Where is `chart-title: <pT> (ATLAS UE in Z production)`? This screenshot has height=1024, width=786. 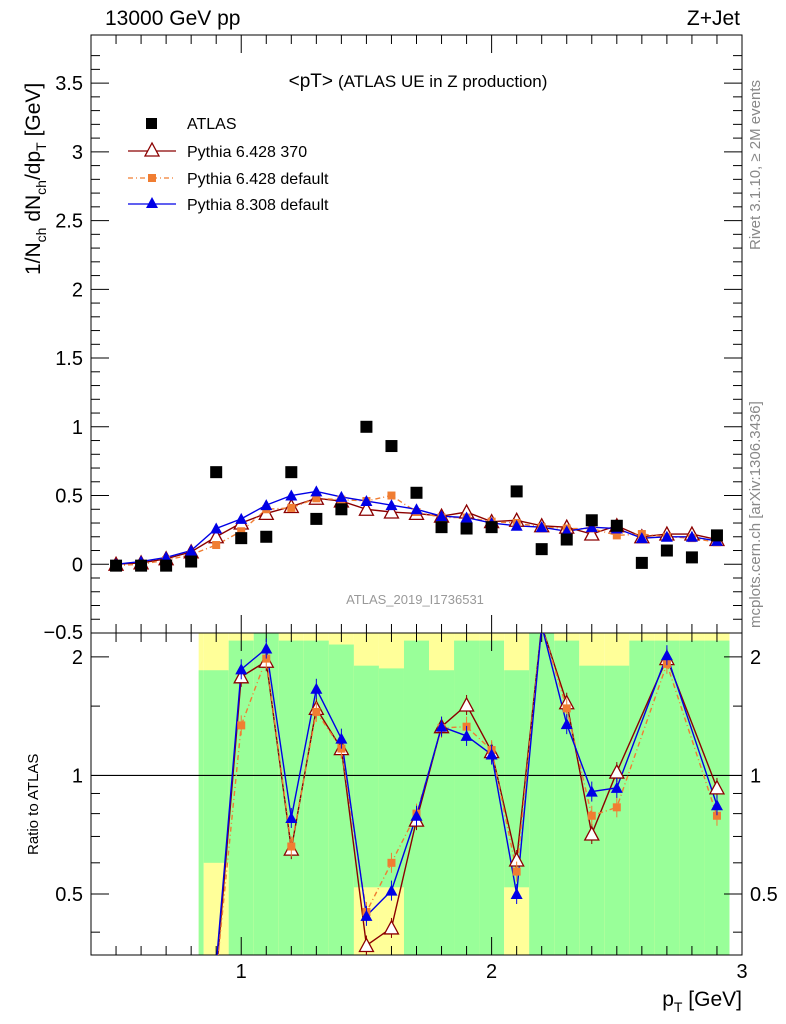 chart-title: <pT> (ATLAS UE in Z production) is located at coordinates (418, 81).